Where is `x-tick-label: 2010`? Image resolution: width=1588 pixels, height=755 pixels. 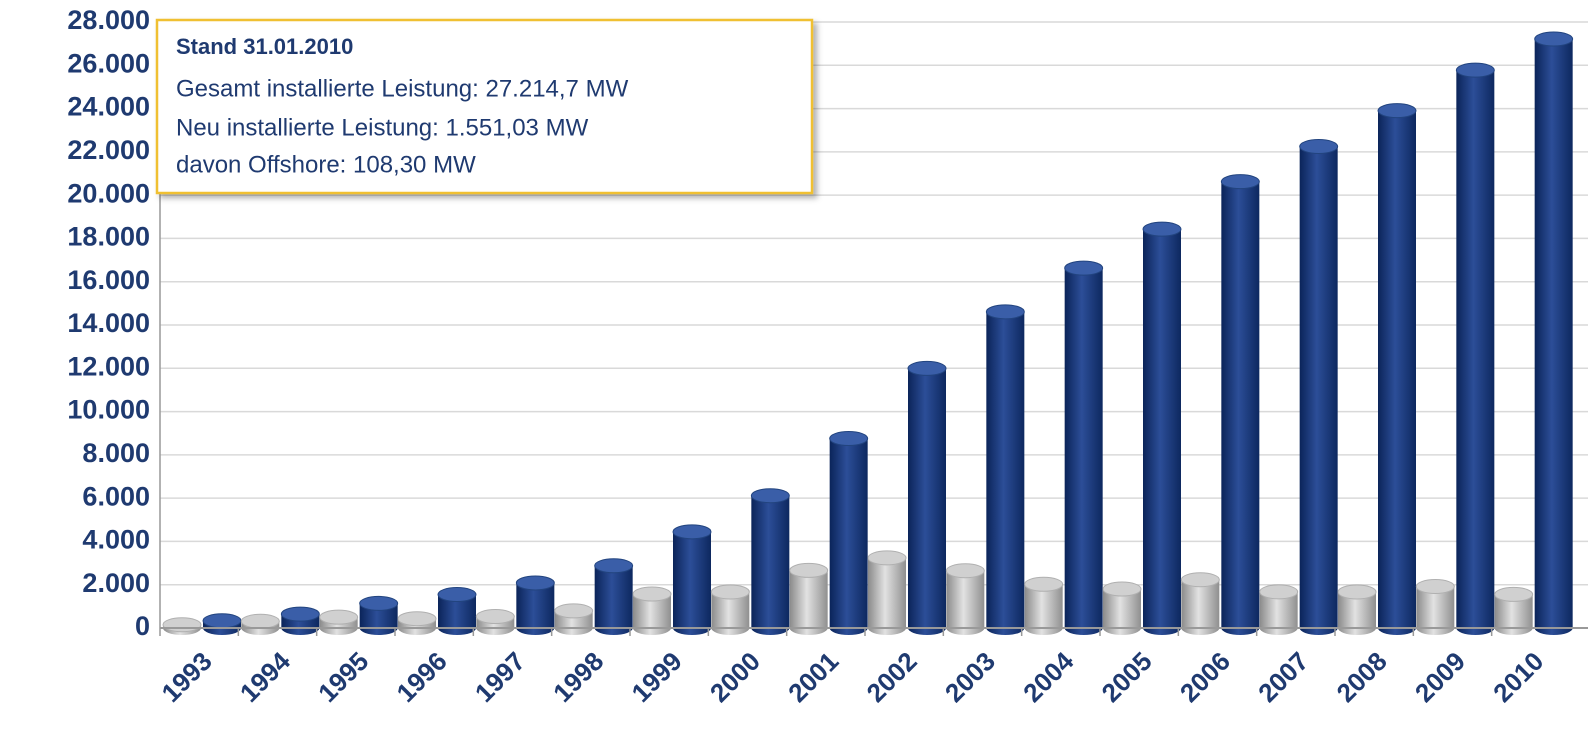
x-tick-label: 2010 is located at coordinates (1518, 677).